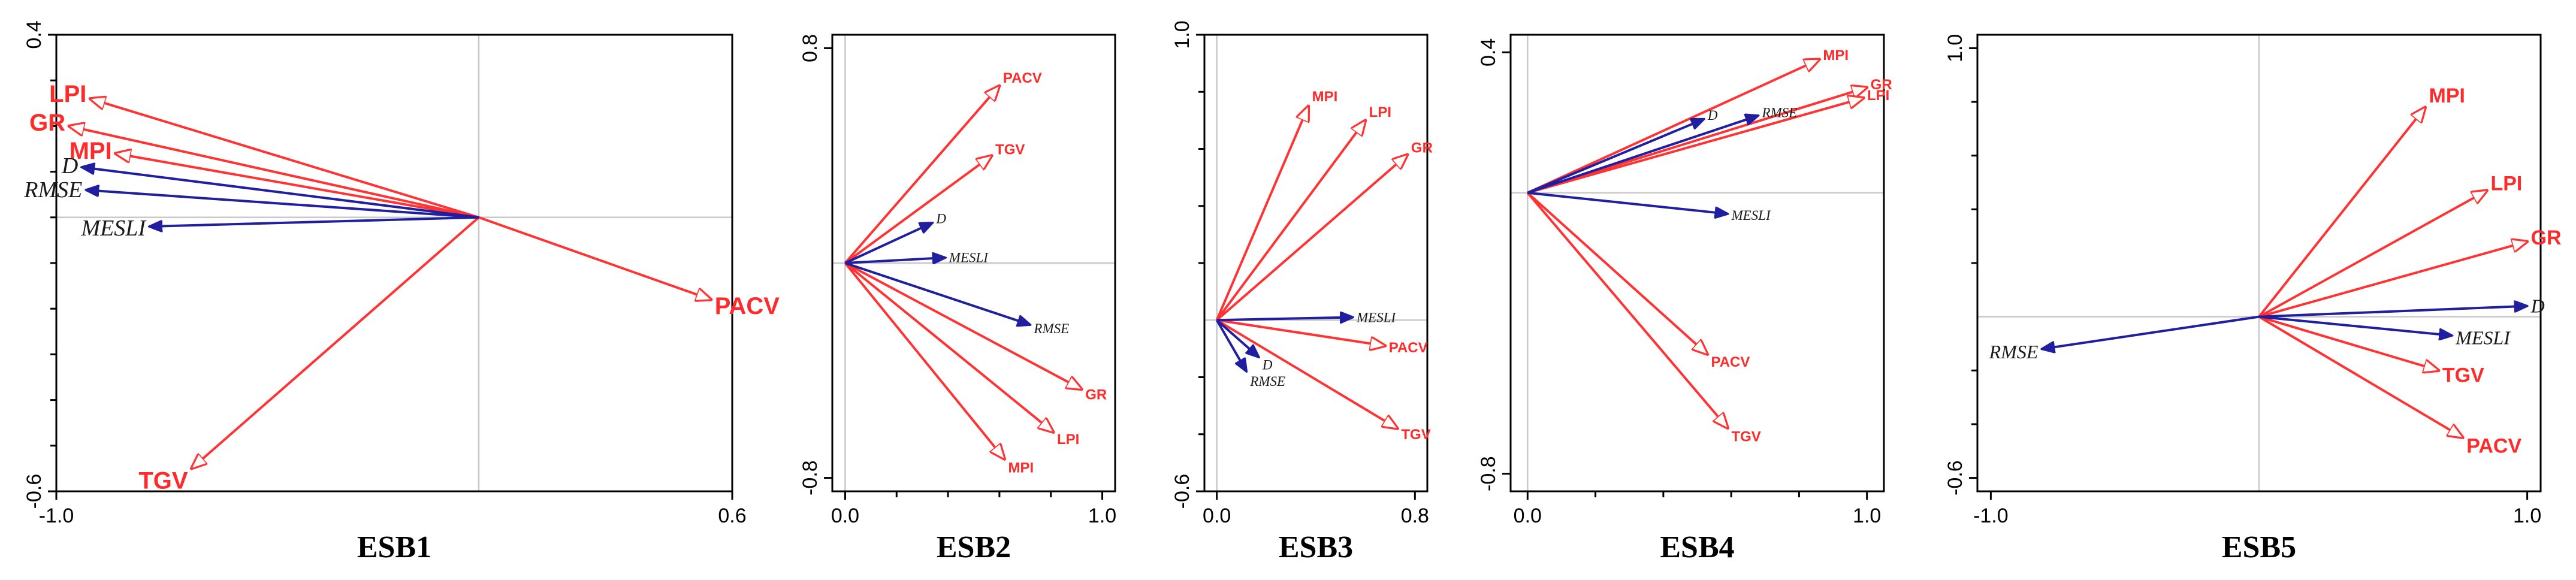 Image resolution: width=2576 pixels, height=580 pixels. What do you see at coordinates (394, 547) in the screenshot?
I see `esb1-title: ESB1` at bounding box center [394, 547].